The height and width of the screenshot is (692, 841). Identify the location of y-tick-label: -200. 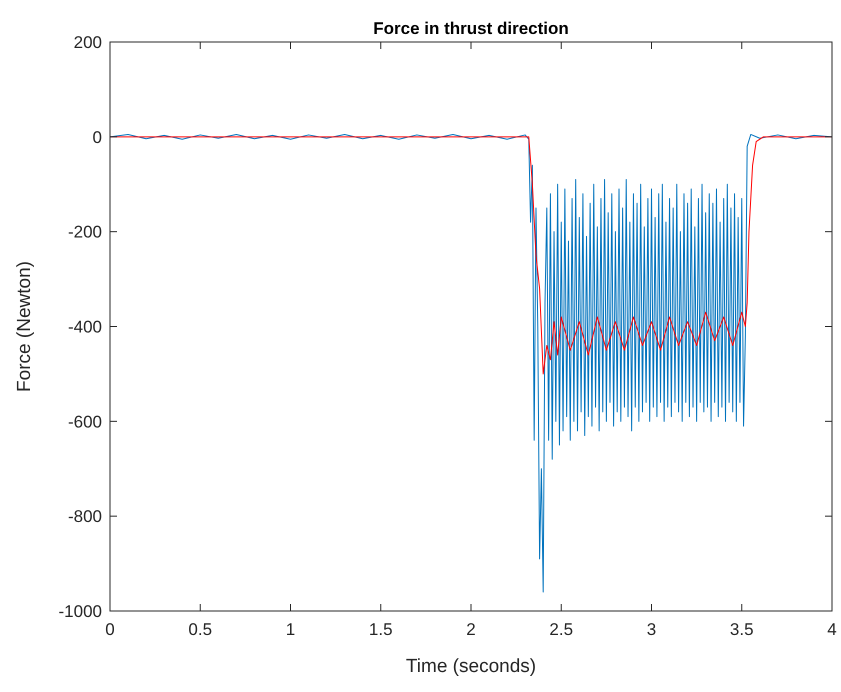
(85, 232).